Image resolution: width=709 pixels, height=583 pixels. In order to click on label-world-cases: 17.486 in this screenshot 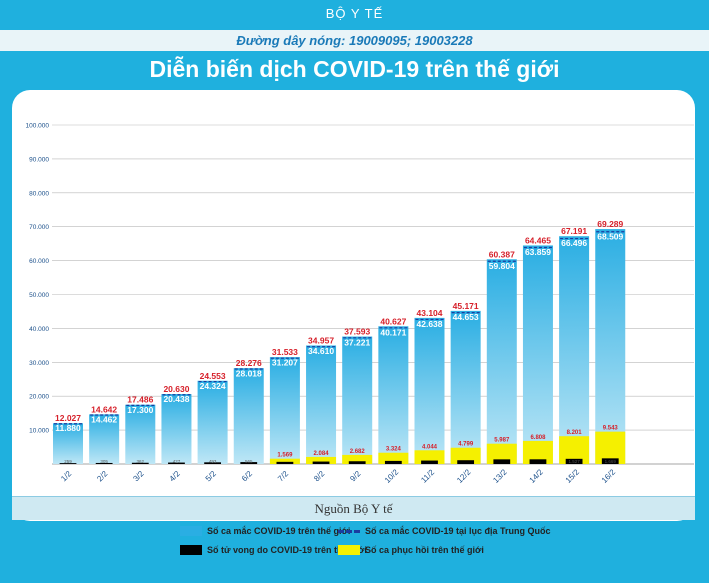, I will do `click(140, 400)`.